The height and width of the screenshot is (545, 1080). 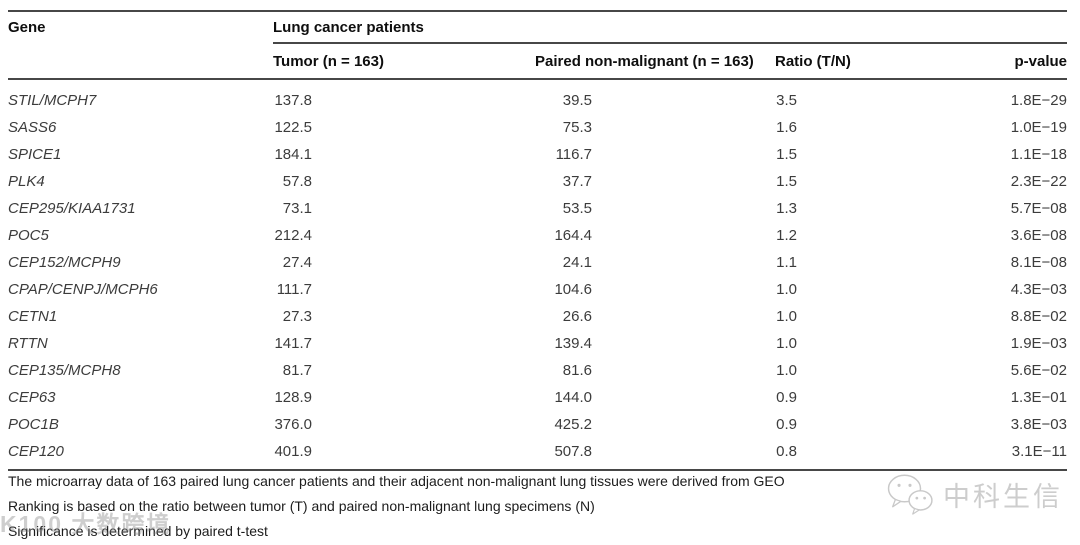 I want to click on pvalue-cell: 1.9E−03, so click(x=1038, y=343).